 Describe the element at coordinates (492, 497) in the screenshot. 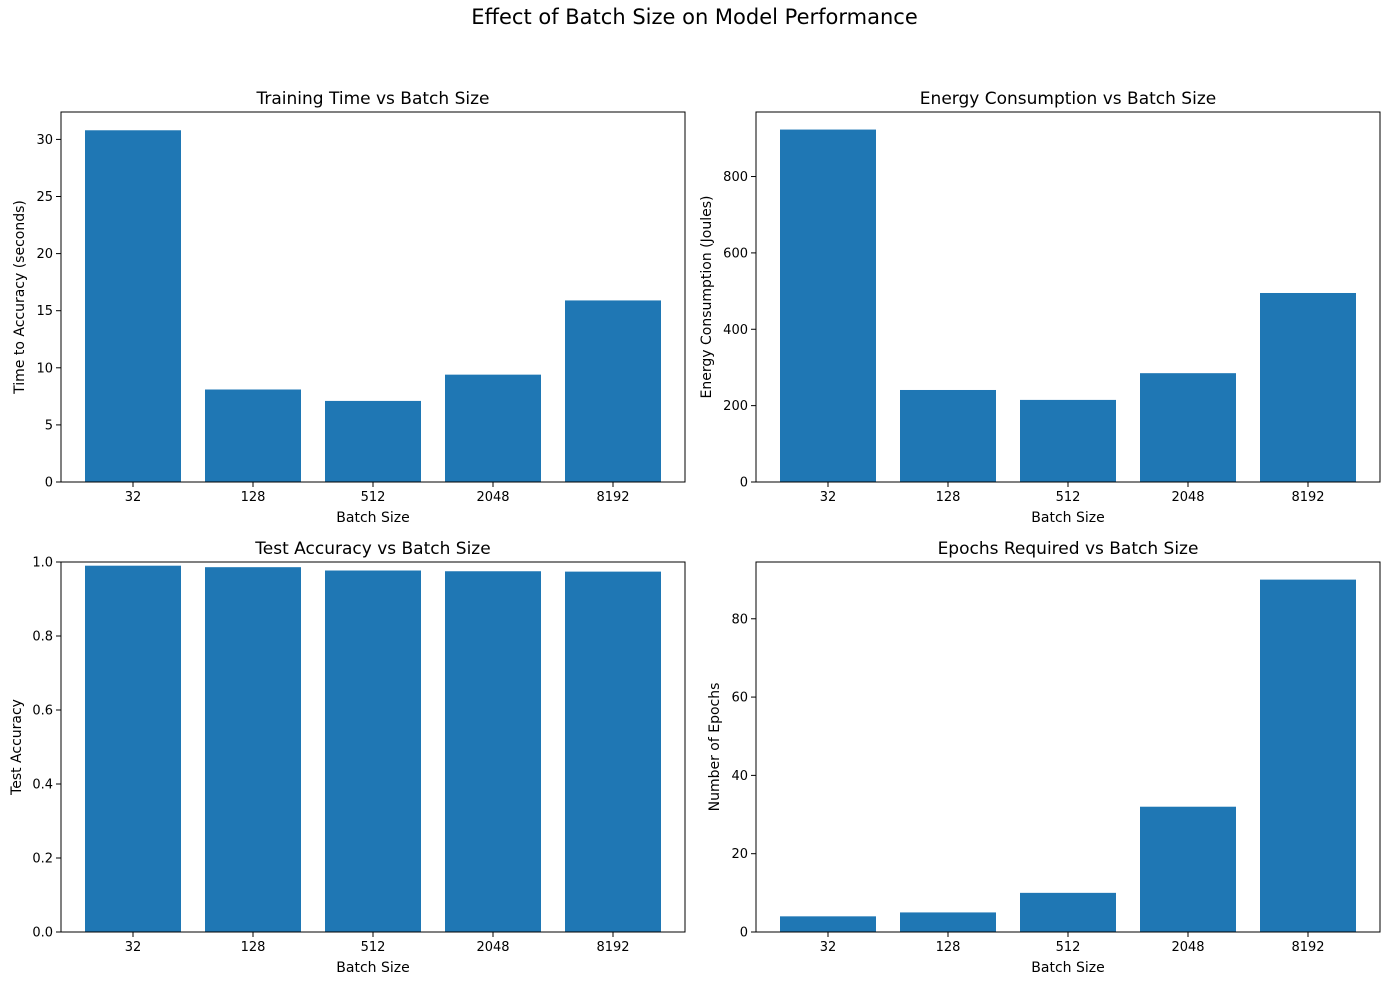

I see `xtick-label-training-time-2048: 2048` at that location.